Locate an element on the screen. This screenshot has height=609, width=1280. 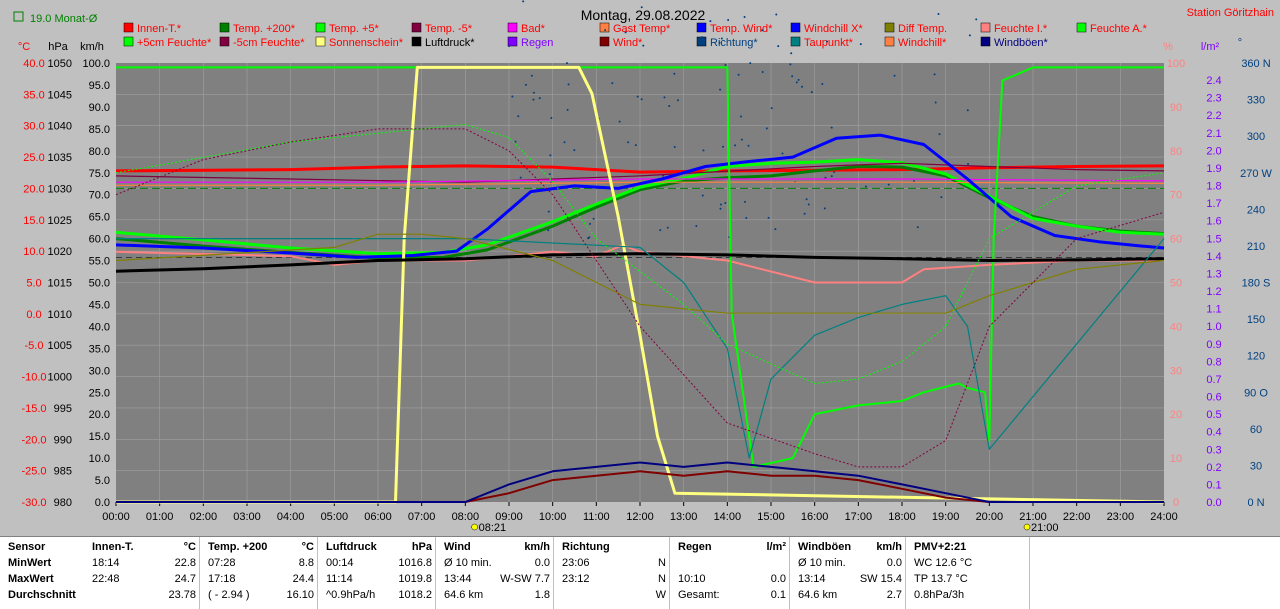
max-time: 10:10 is located at coordinates (692, 579).